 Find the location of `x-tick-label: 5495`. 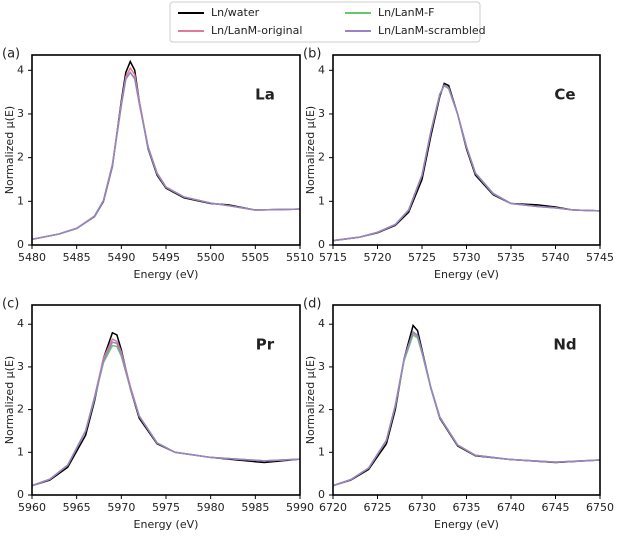

x-tick-label: 5495 is located at coordinates (166, 257).